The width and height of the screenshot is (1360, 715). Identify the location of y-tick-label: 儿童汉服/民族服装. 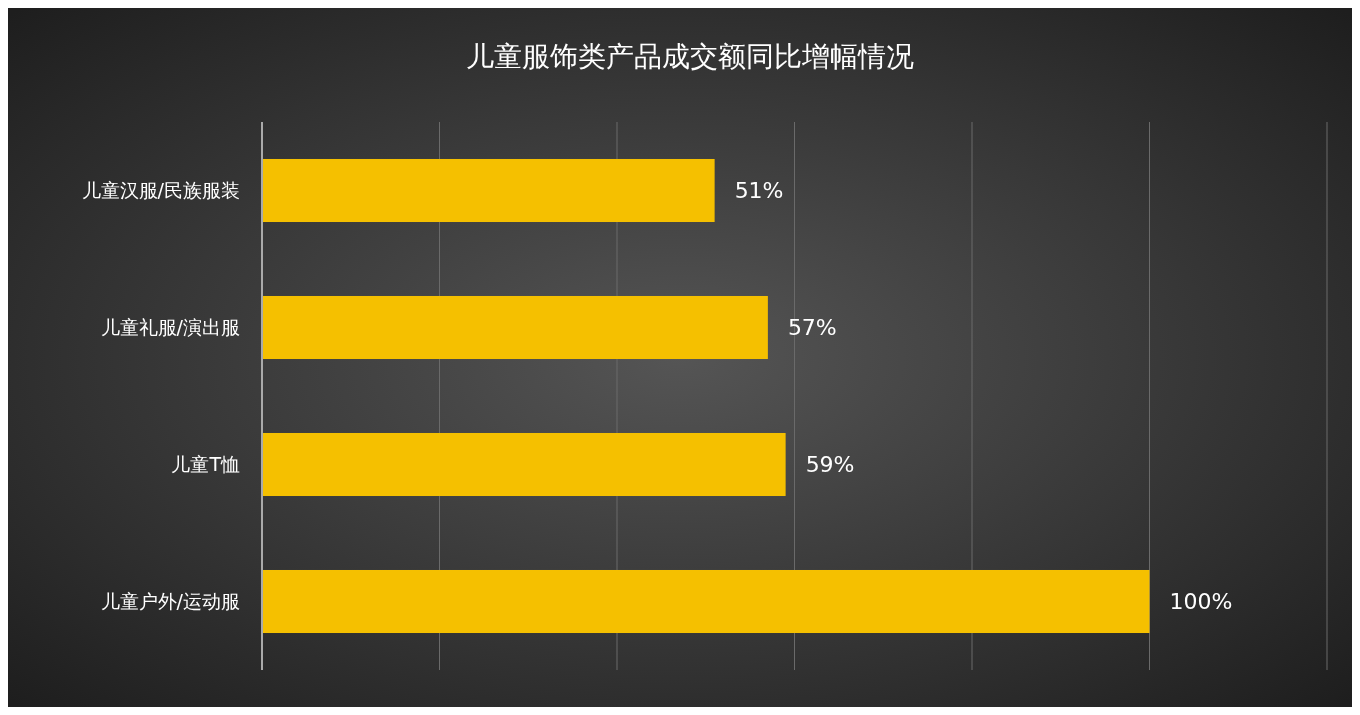
(160, 190).